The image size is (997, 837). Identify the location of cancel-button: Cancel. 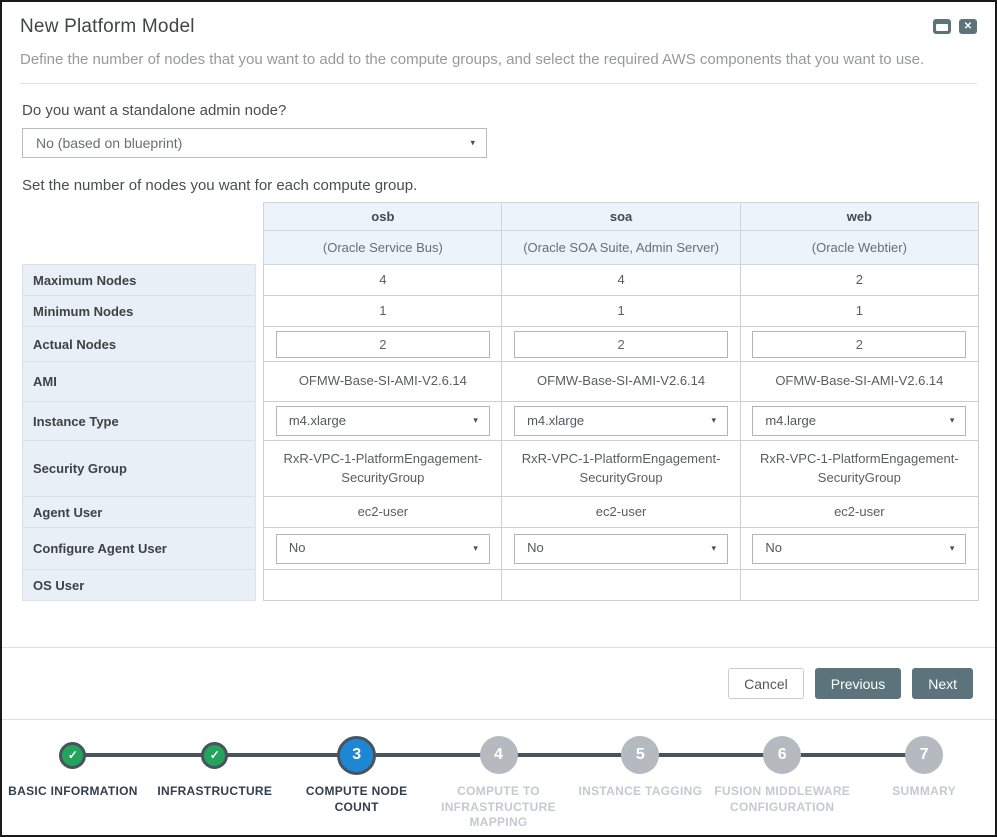
(766, 683).